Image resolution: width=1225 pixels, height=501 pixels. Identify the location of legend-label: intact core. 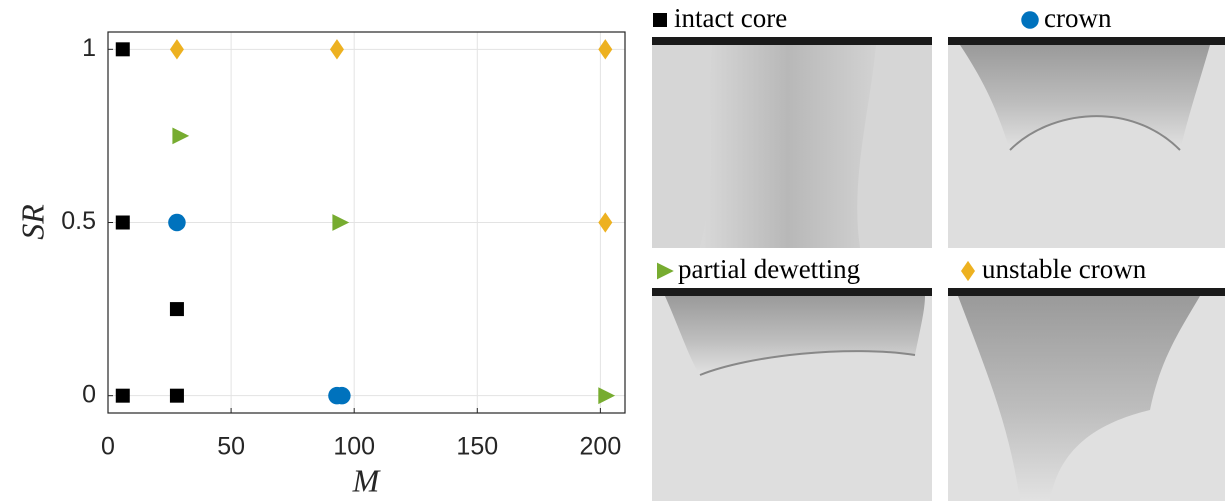
(730, 18).